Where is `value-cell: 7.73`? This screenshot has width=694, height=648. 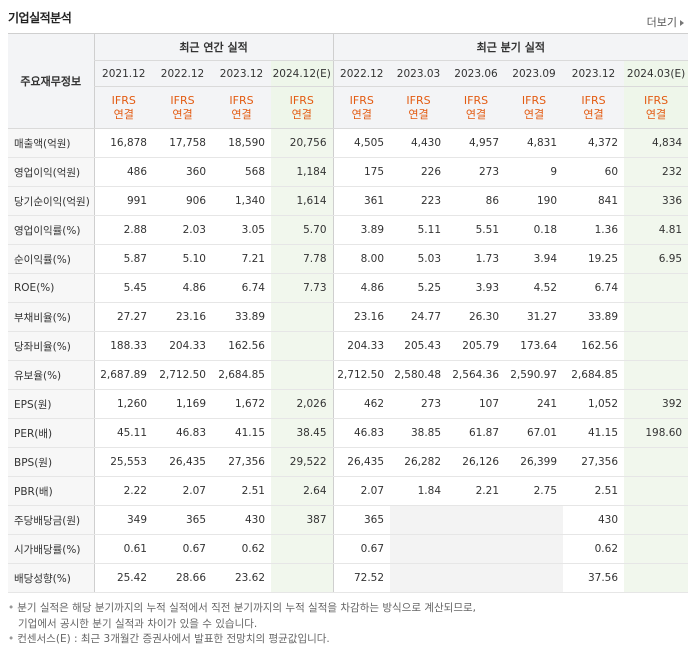
value-cell: 7.73 is located at coordinates (302, 288).